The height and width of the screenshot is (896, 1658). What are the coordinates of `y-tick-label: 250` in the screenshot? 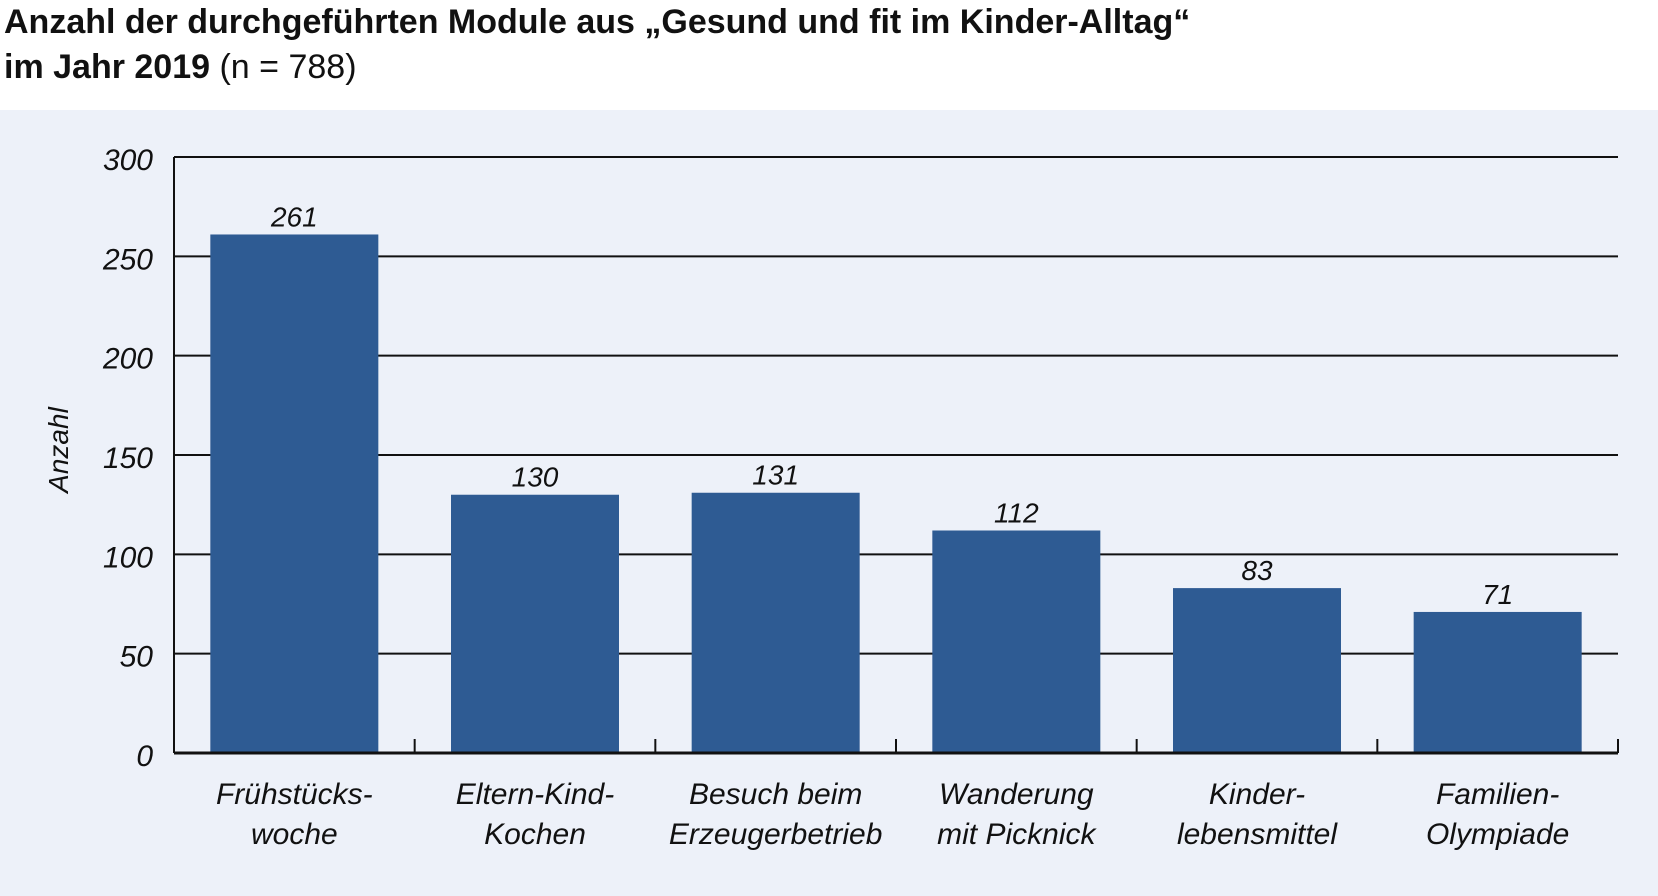 It's located at (127, 259).